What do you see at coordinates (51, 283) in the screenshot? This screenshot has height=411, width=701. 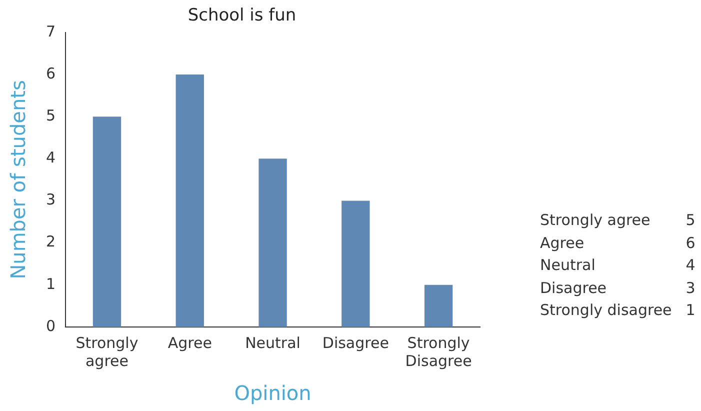 I see `y-tick-label: 1` at bounding box center [51, 283].